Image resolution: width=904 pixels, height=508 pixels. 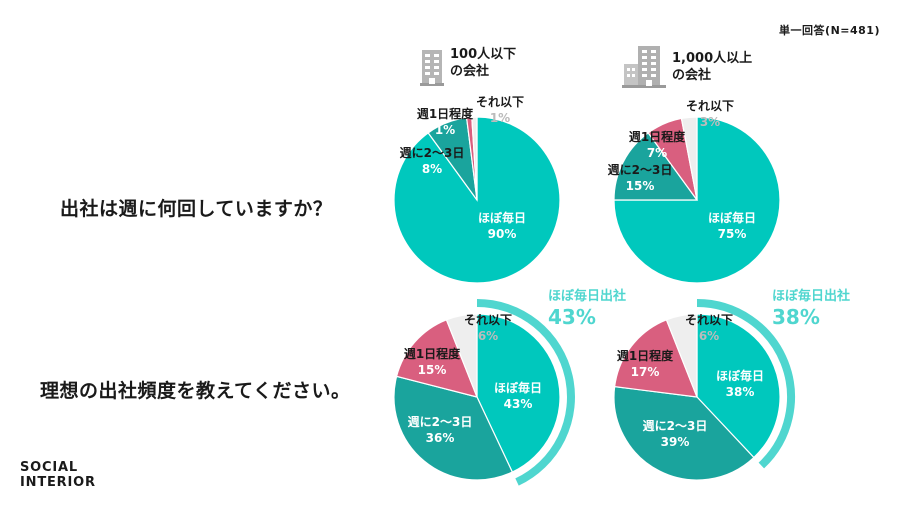 What do you see at coordinates (432, 353) in the screenshot?
I see `label-ideal-small-once: 週1日程度` at bounding box center [432, 353].